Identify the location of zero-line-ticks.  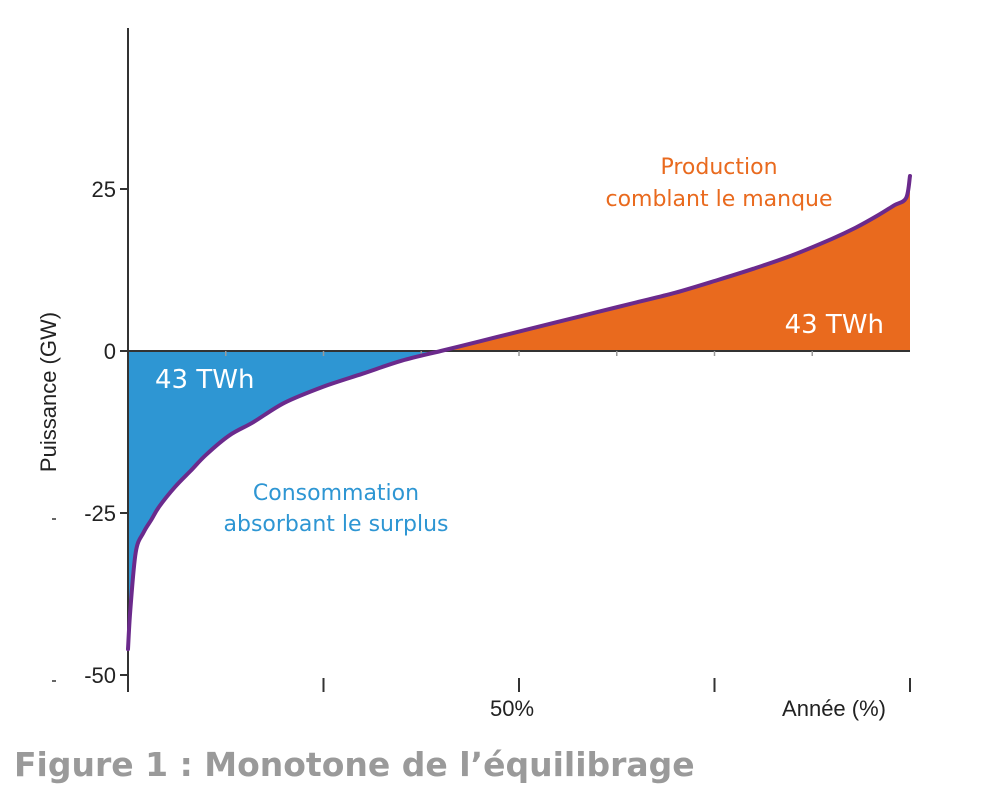
(519, 353).